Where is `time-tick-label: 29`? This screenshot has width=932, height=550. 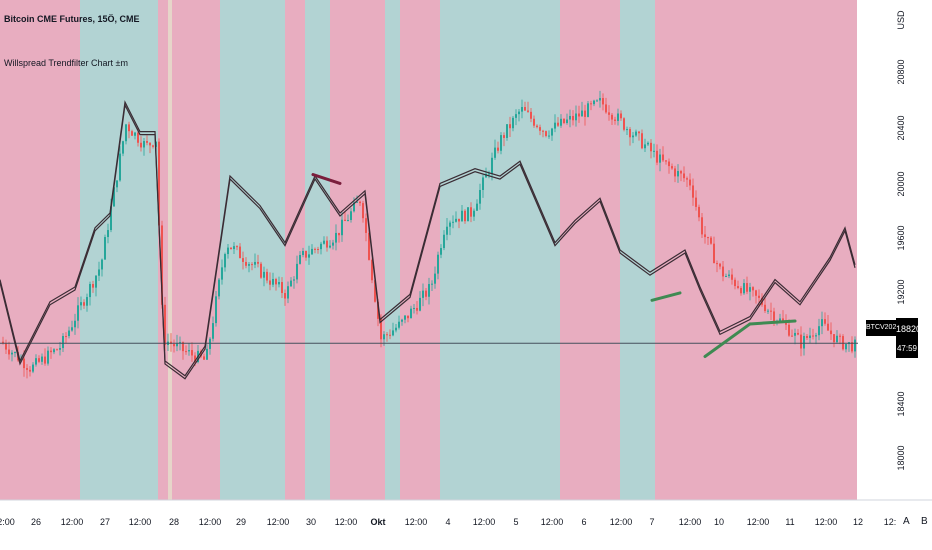
time-tick-label: 29 is located at coordinates (241, 522).